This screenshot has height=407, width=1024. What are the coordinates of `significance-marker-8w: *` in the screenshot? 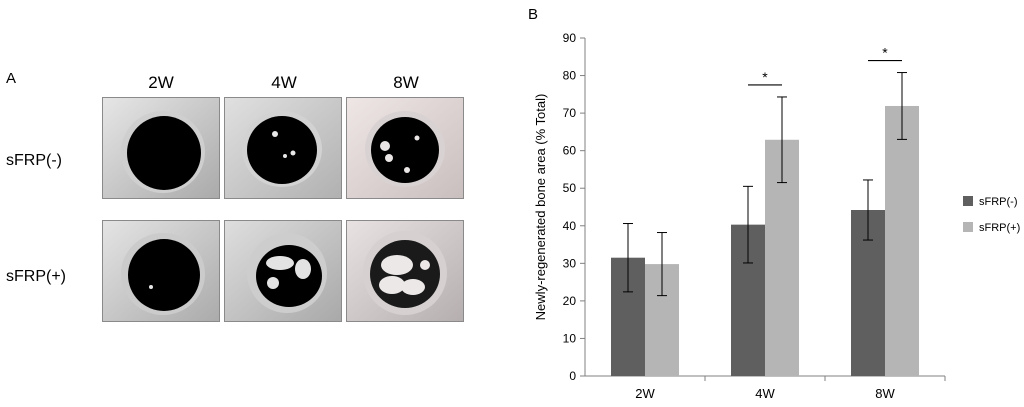 It's located at (885, 53).